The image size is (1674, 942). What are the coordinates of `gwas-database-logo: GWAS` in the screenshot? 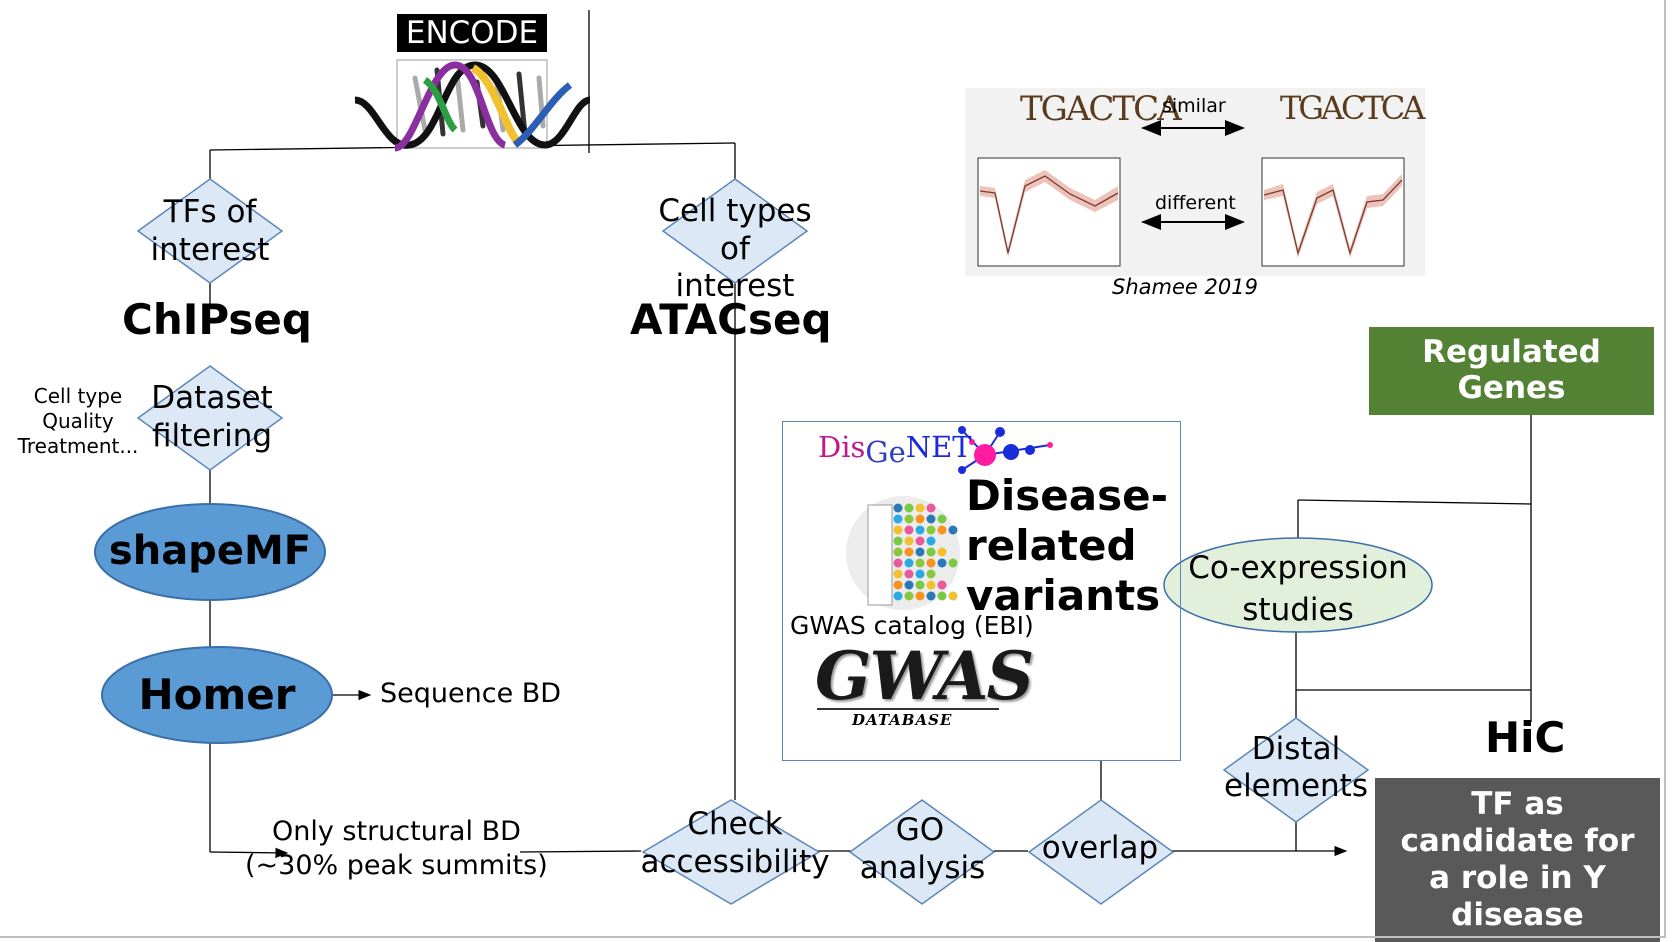 It's located at (924, 676).